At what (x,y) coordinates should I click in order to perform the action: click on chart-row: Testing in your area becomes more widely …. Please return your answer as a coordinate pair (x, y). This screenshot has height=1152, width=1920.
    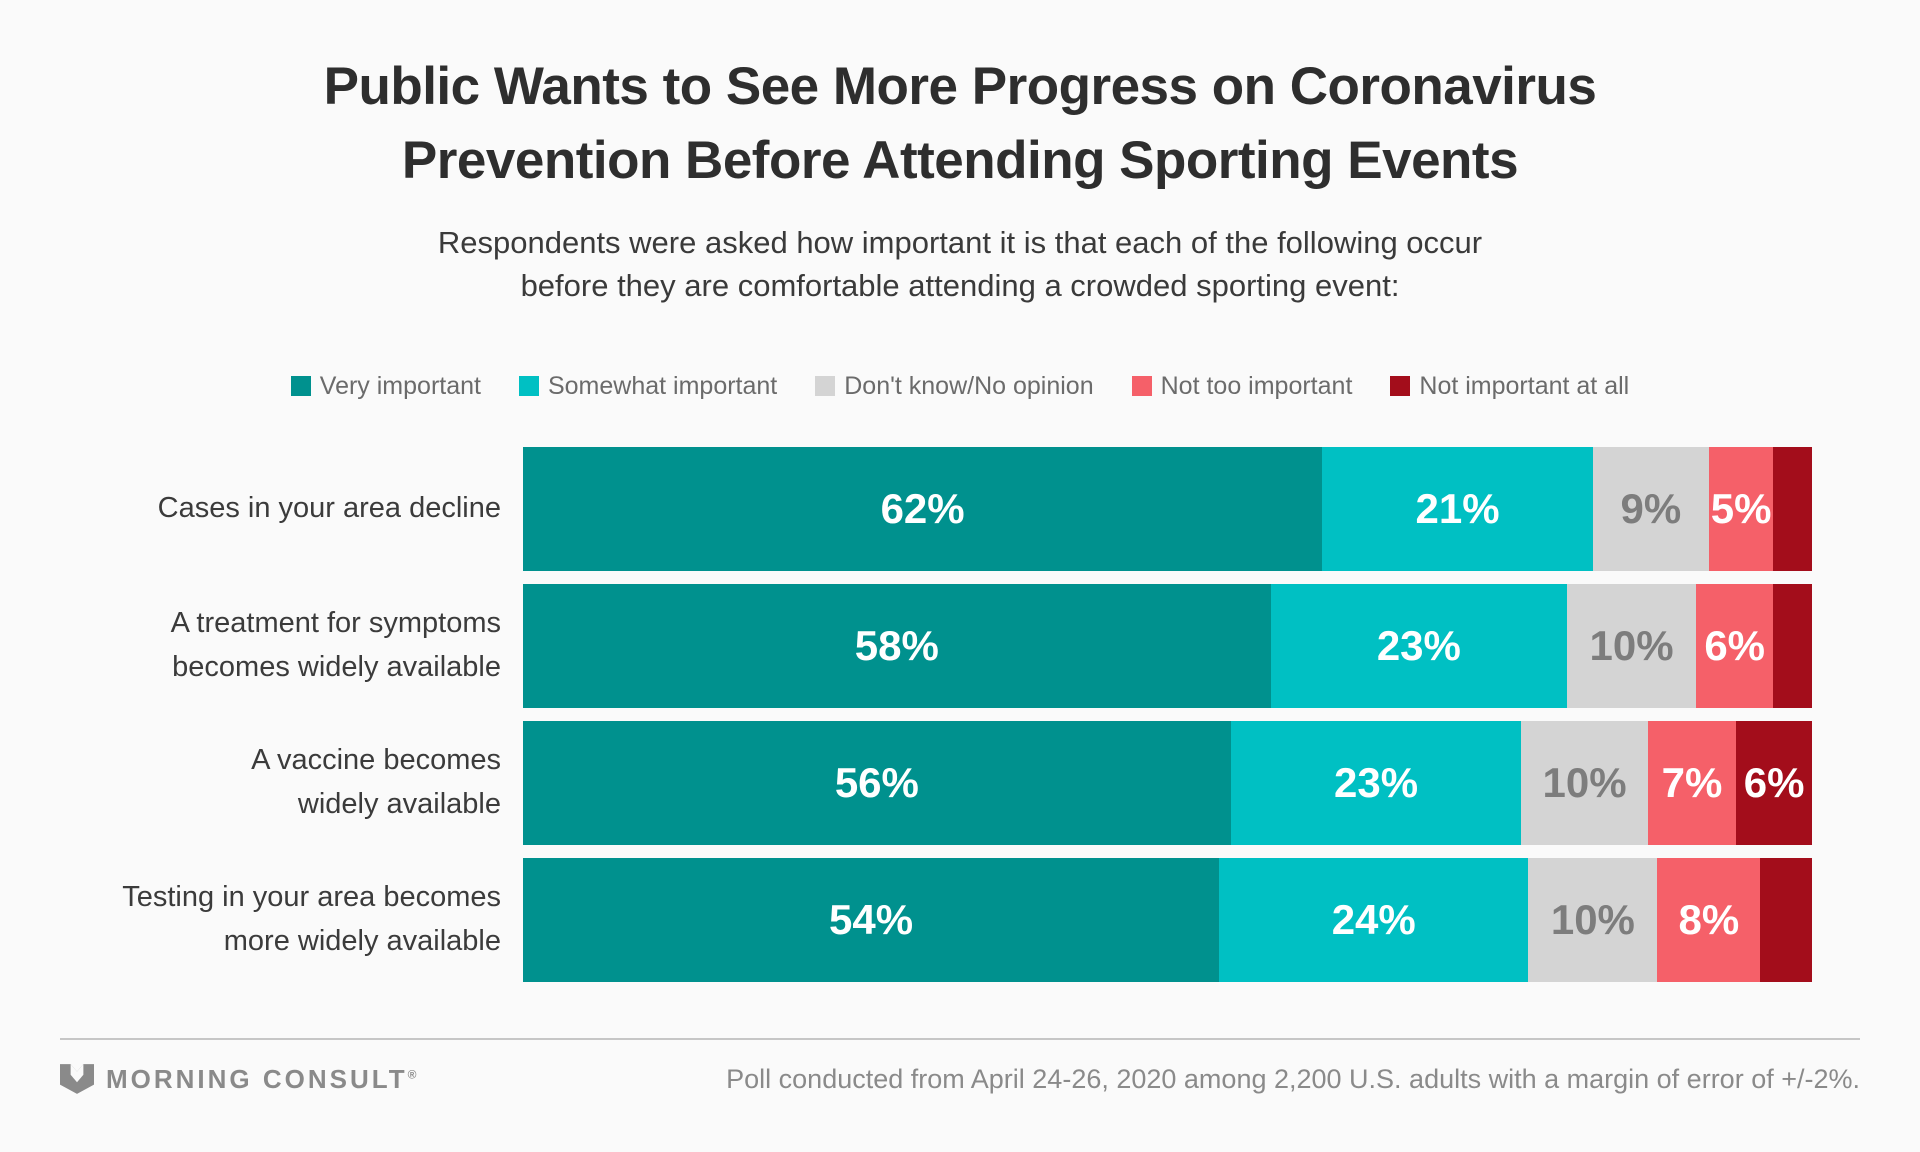
    Looking at the image, I should click on (936, 919).